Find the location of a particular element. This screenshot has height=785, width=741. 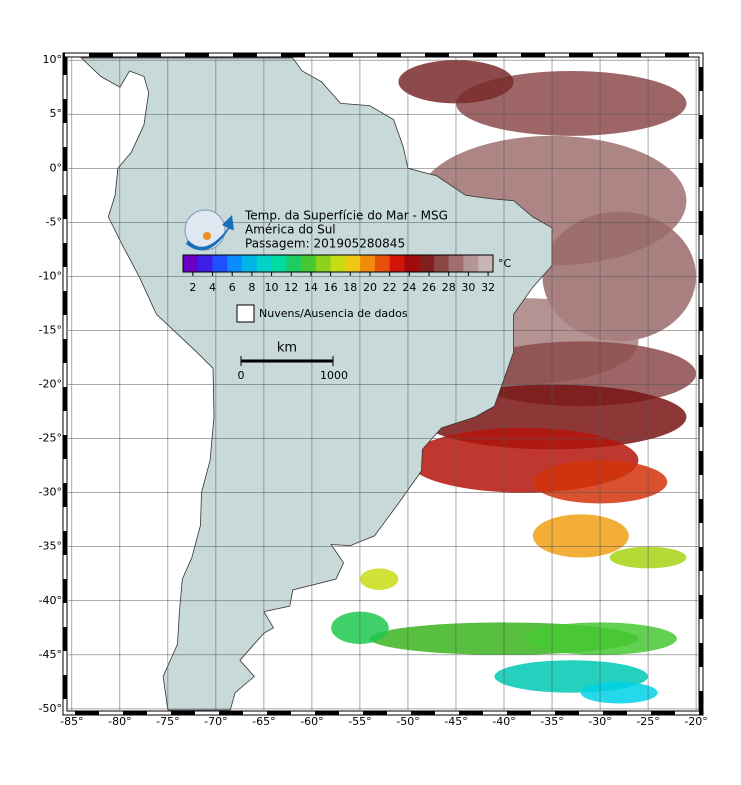

colorbar-outline is located at coordinates (338, 263).